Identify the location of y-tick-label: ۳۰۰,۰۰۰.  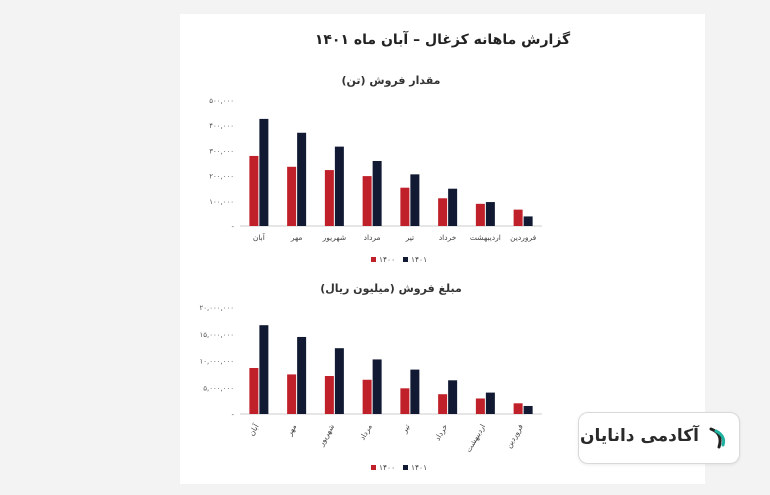
(221, 151).